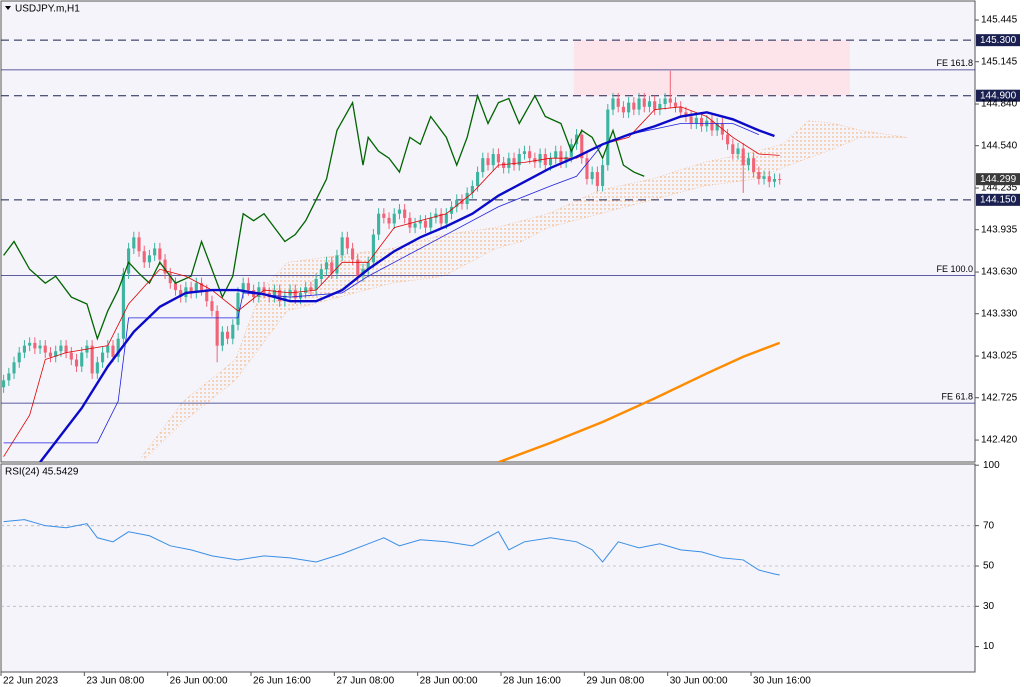 This screenshot has height=687, width=1024. I want to click on y-tick-label: 145.145, so click(999, 61).